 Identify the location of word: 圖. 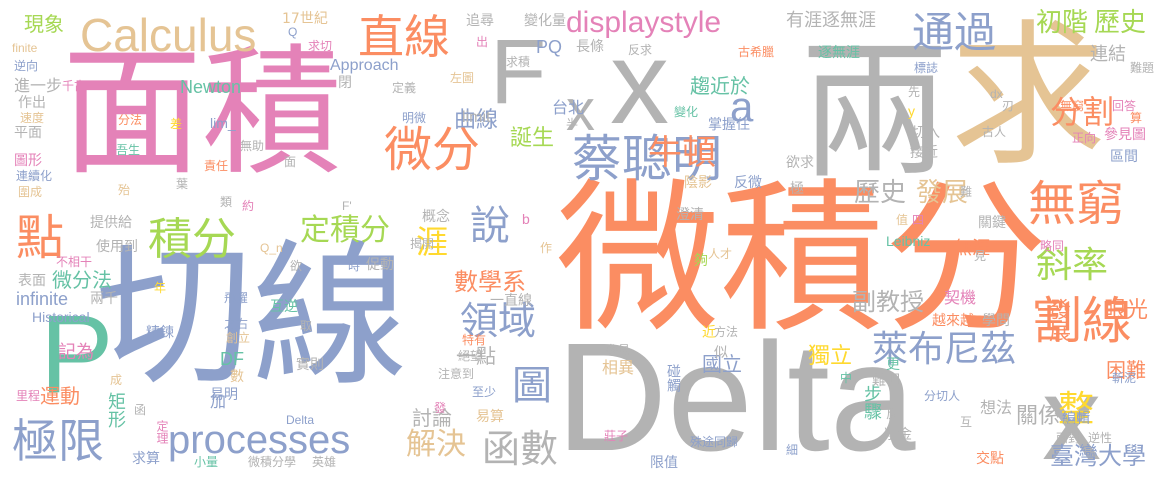
(532, 386).